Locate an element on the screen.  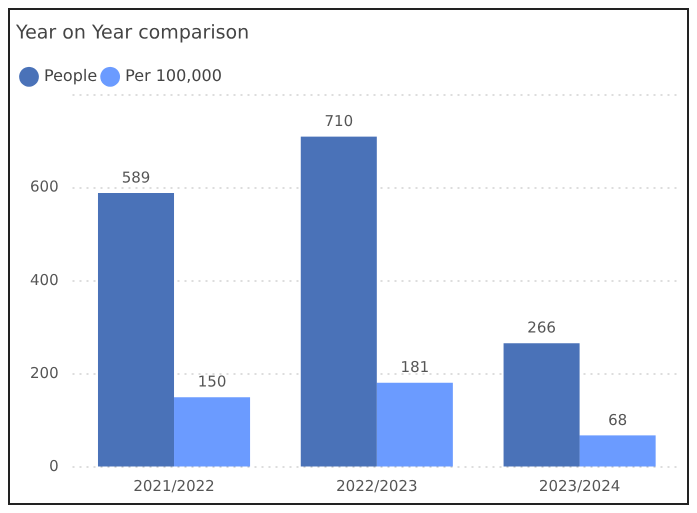
data-label: 710 is located at coordinates (339, 121).